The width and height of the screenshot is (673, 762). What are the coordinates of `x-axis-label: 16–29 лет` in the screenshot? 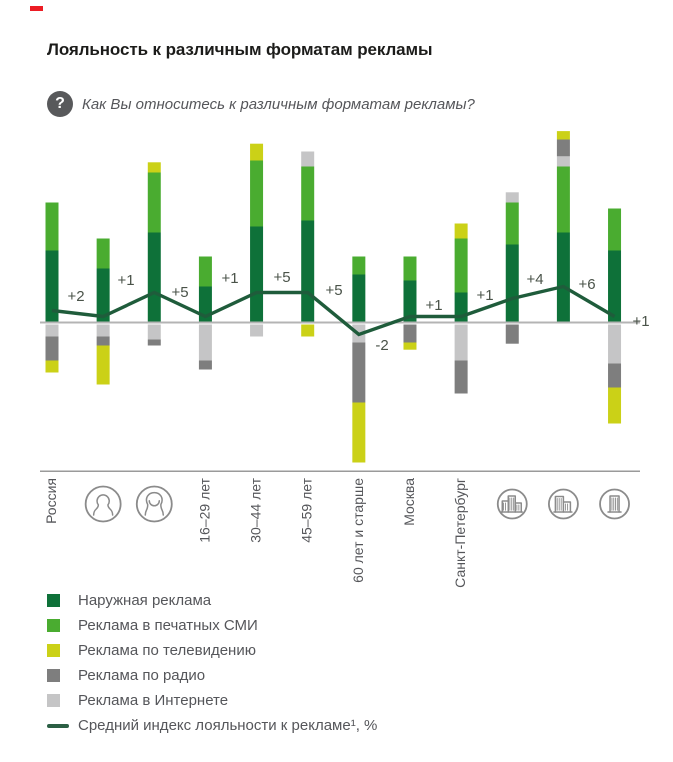 It's located at (204, 509).